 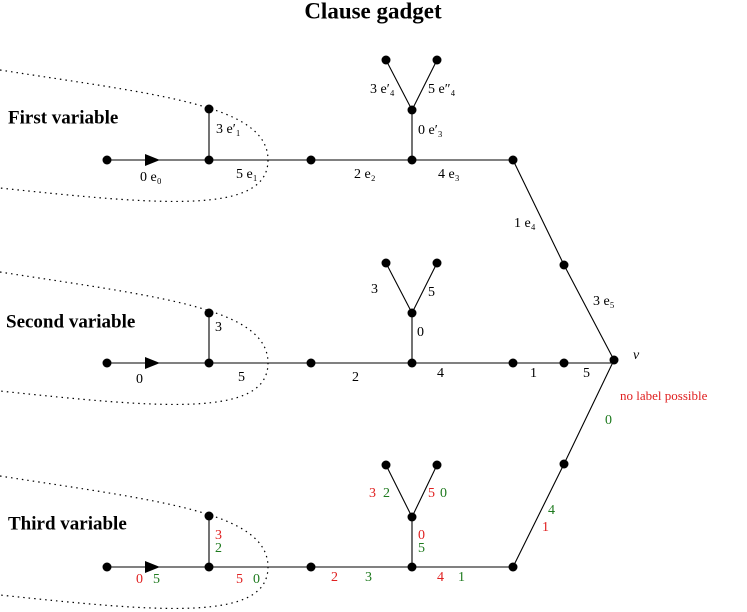 I want to click on edge-label: 3 e′₄, so click(x=382, y=89).